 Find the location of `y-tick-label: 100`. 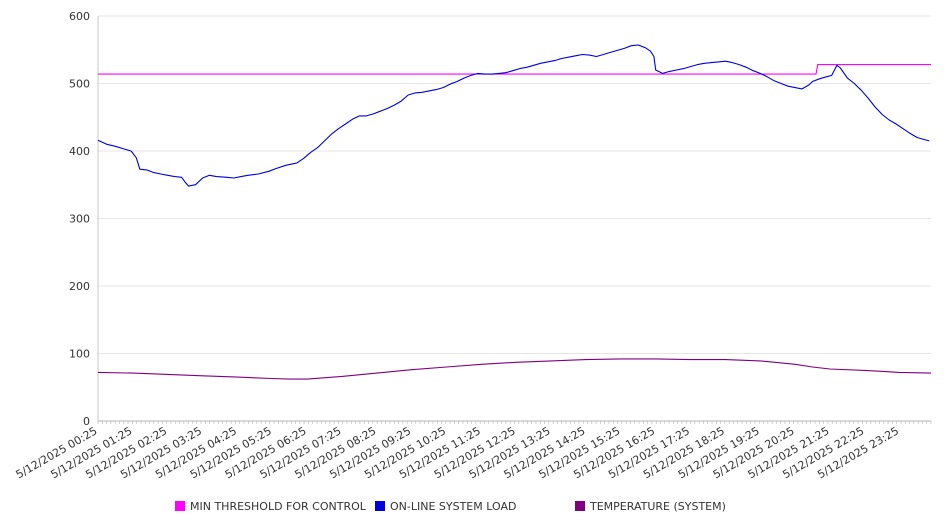

y-tick-label: 100 is located at coordinates (79, 354).